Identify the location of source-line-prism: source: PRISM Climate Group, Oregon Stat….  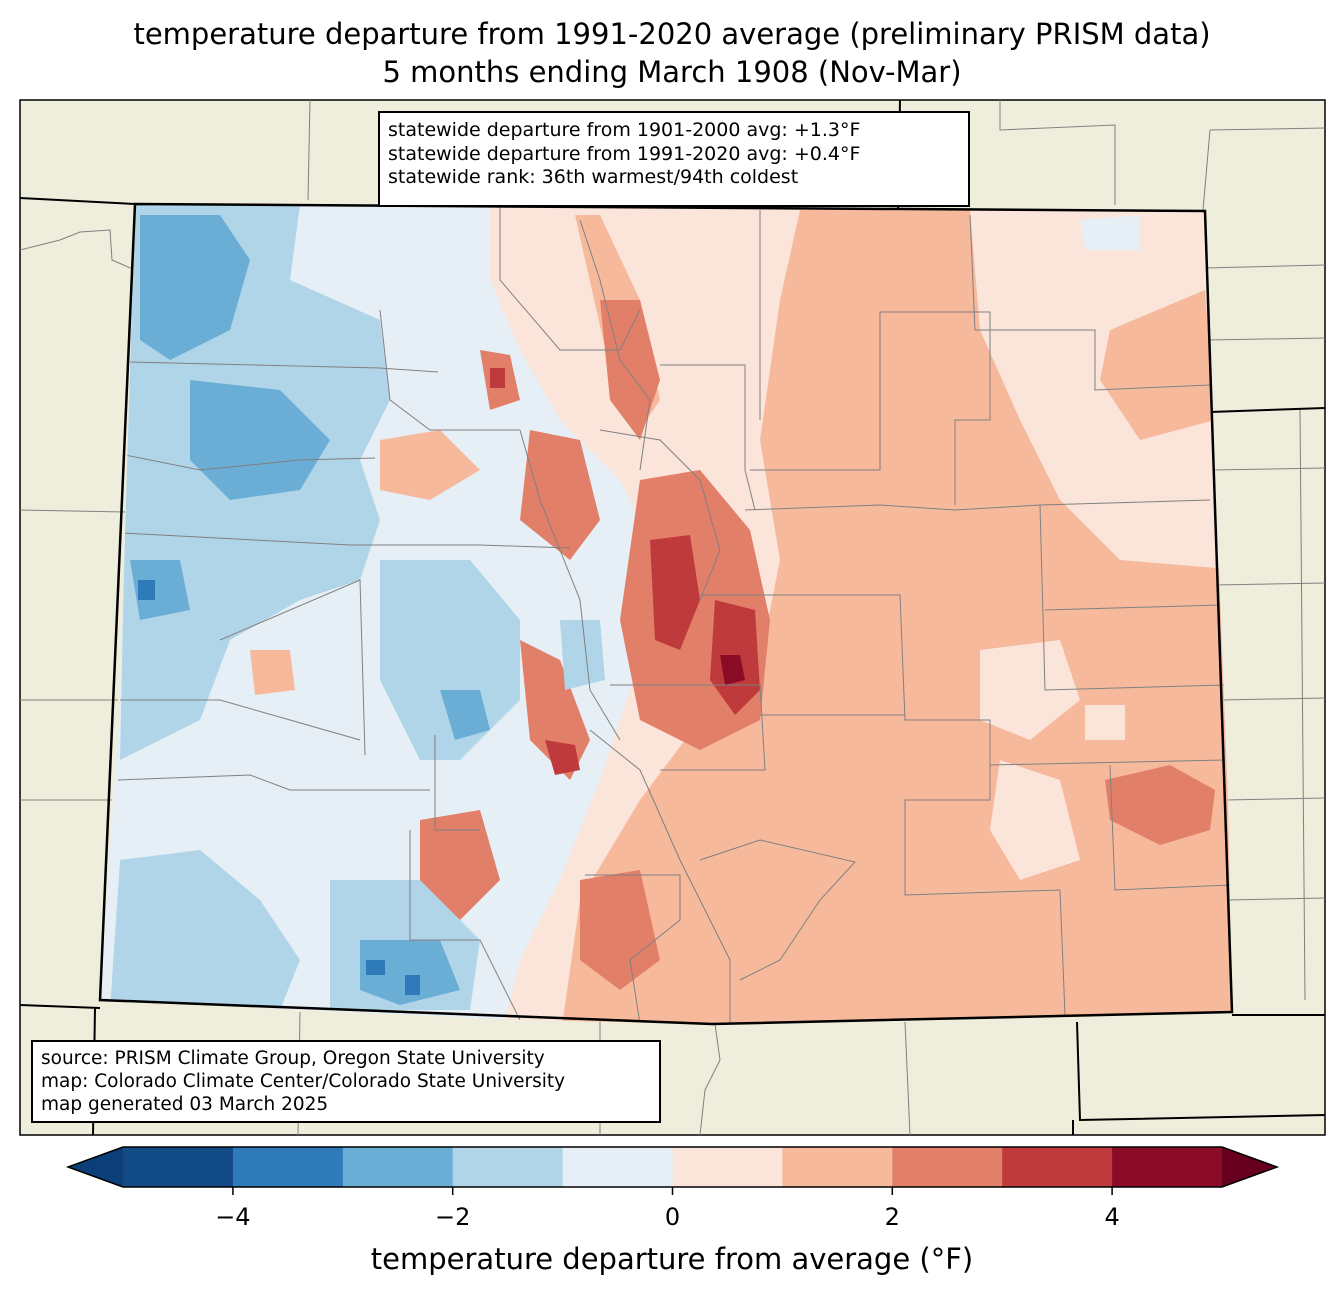
(293, 1058).